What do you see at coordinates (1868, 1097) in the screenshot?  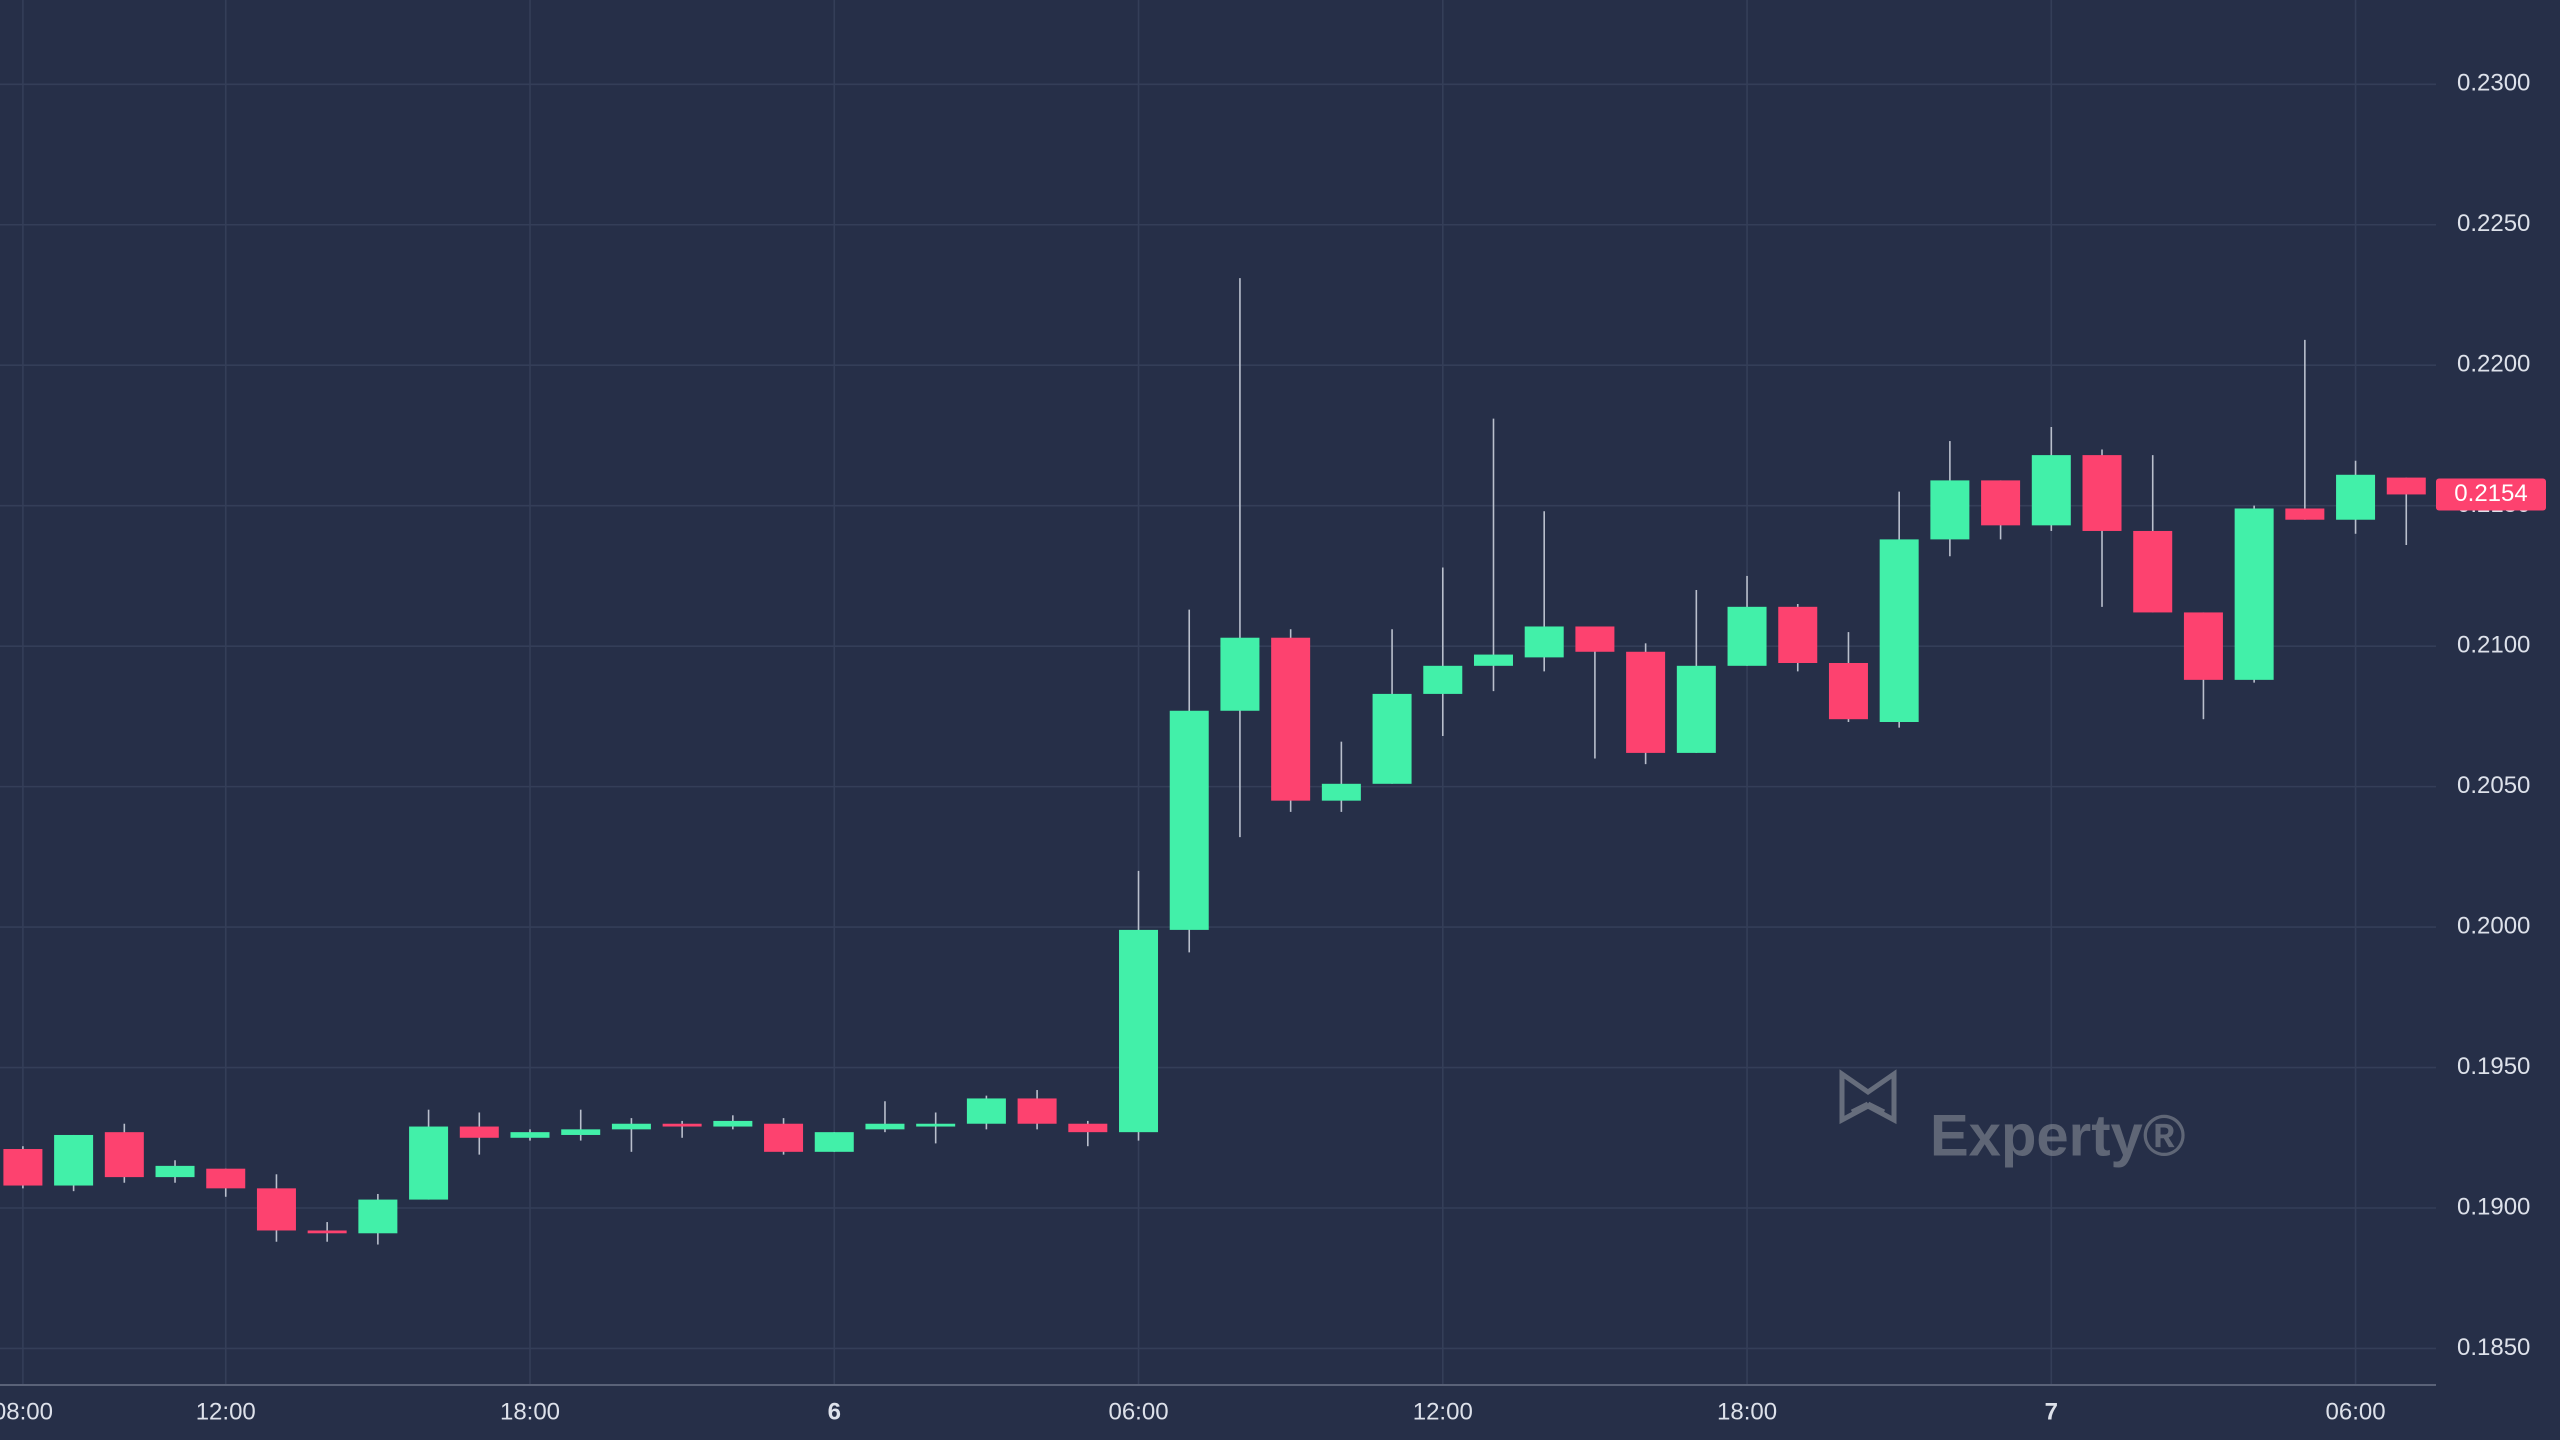 I see `watermark-logo` at bounding box center [1868, 1097].